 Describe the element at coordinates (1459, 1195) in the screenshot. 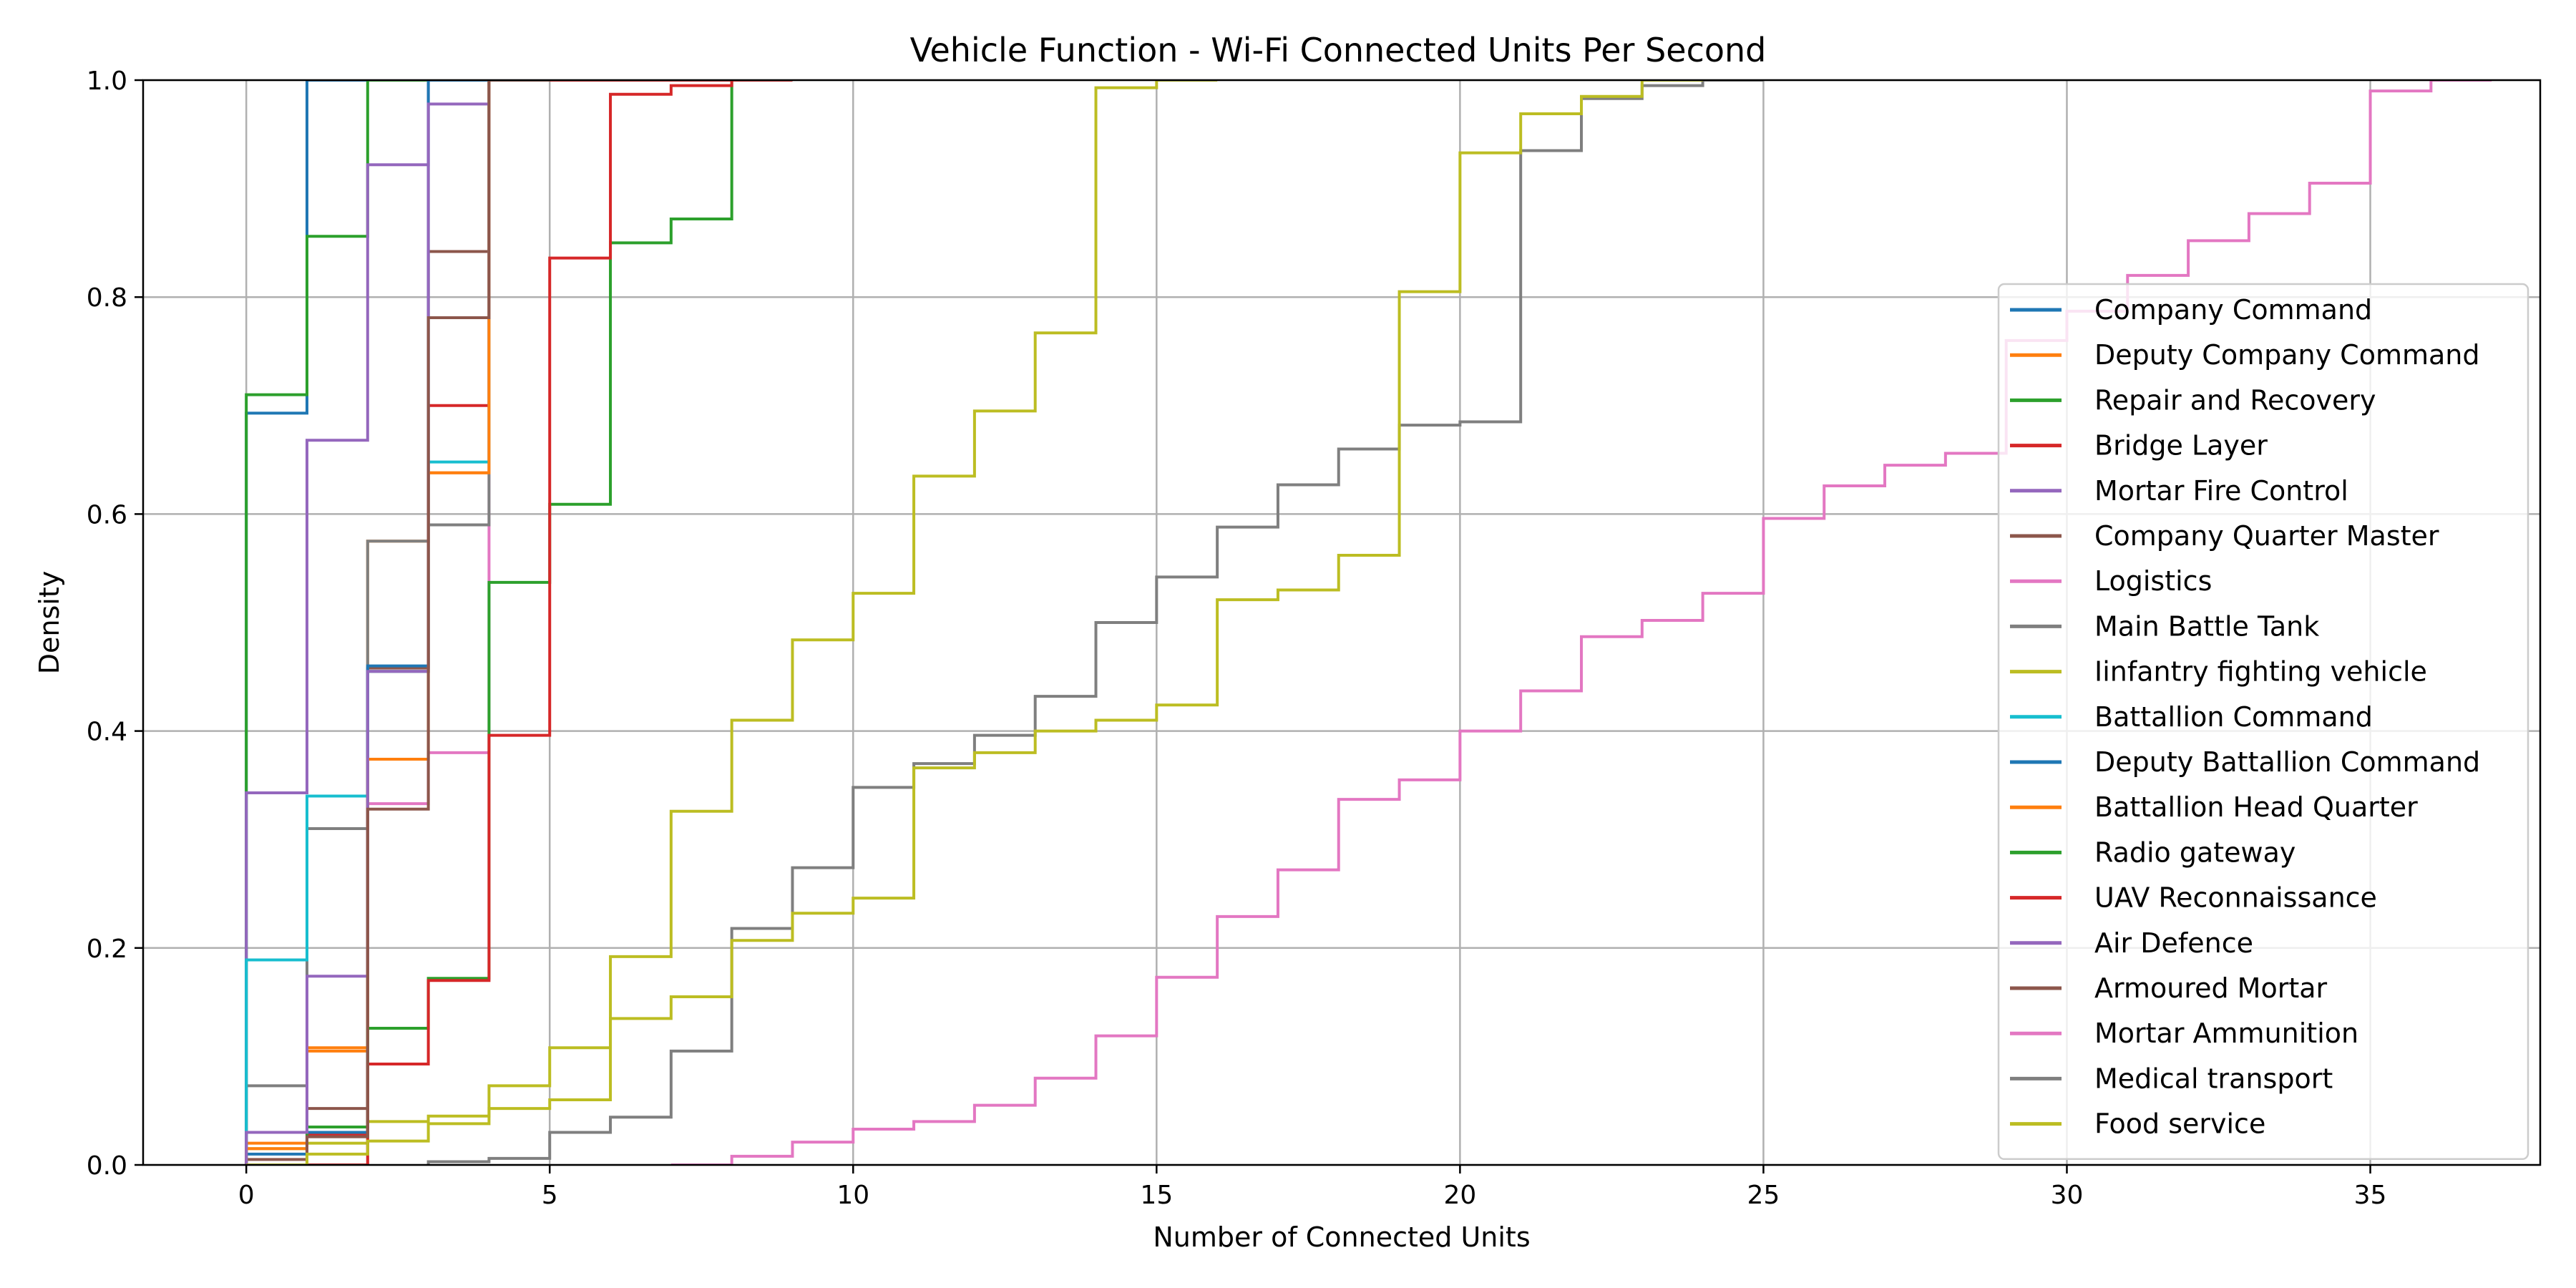

I see `x-tick-label: 20` at that location.